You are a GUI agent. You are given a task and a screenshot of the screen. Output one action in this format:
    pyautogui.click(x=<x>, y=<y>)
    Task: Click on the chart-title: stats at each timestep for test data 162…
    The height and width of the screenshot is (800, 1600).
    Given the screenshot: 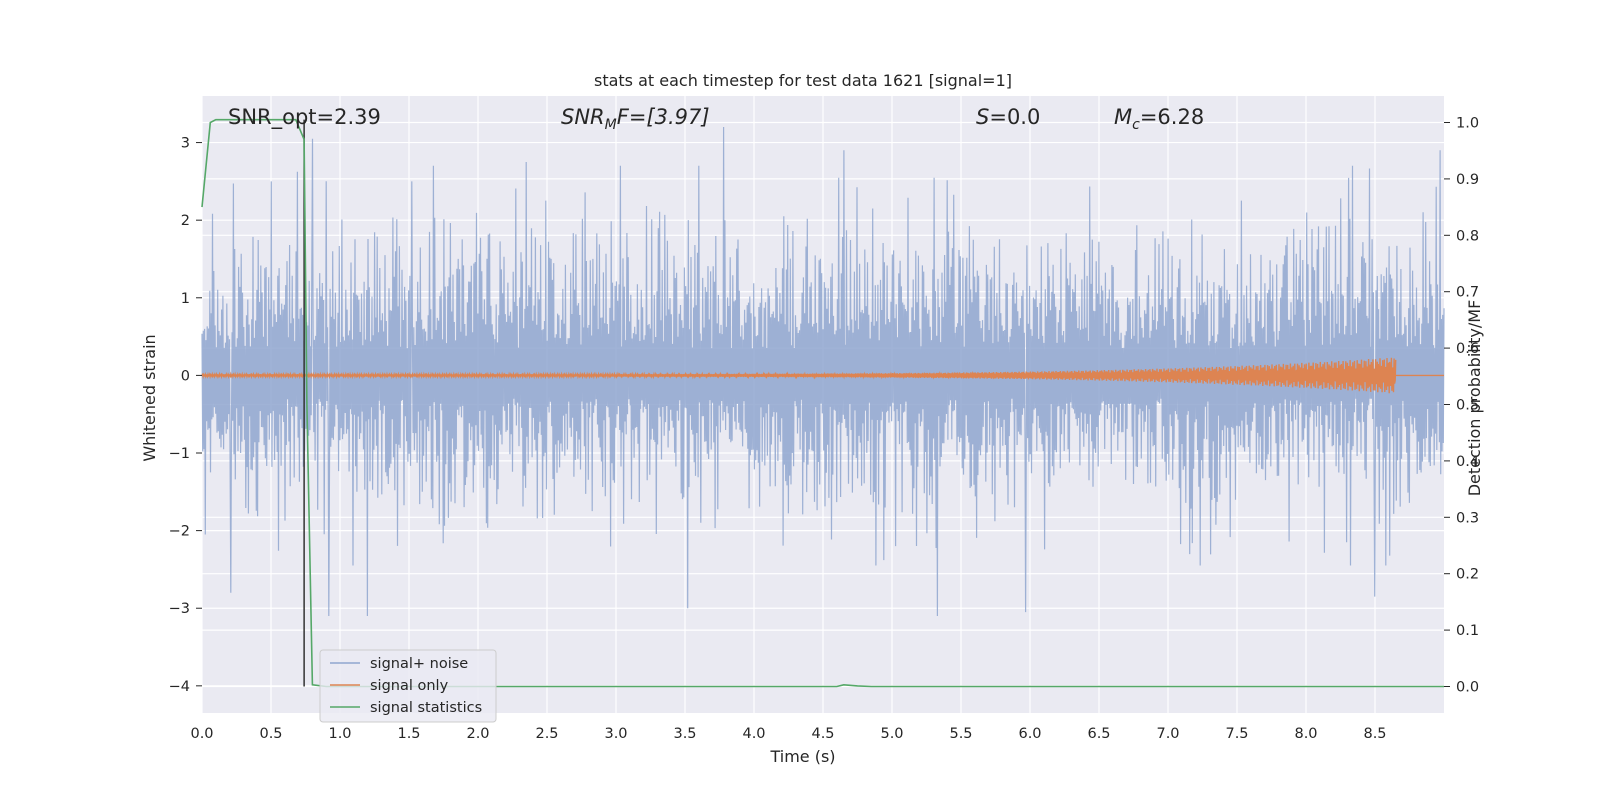 What is the action you would take?
    pyautogui.click(x=803, y=80)
    